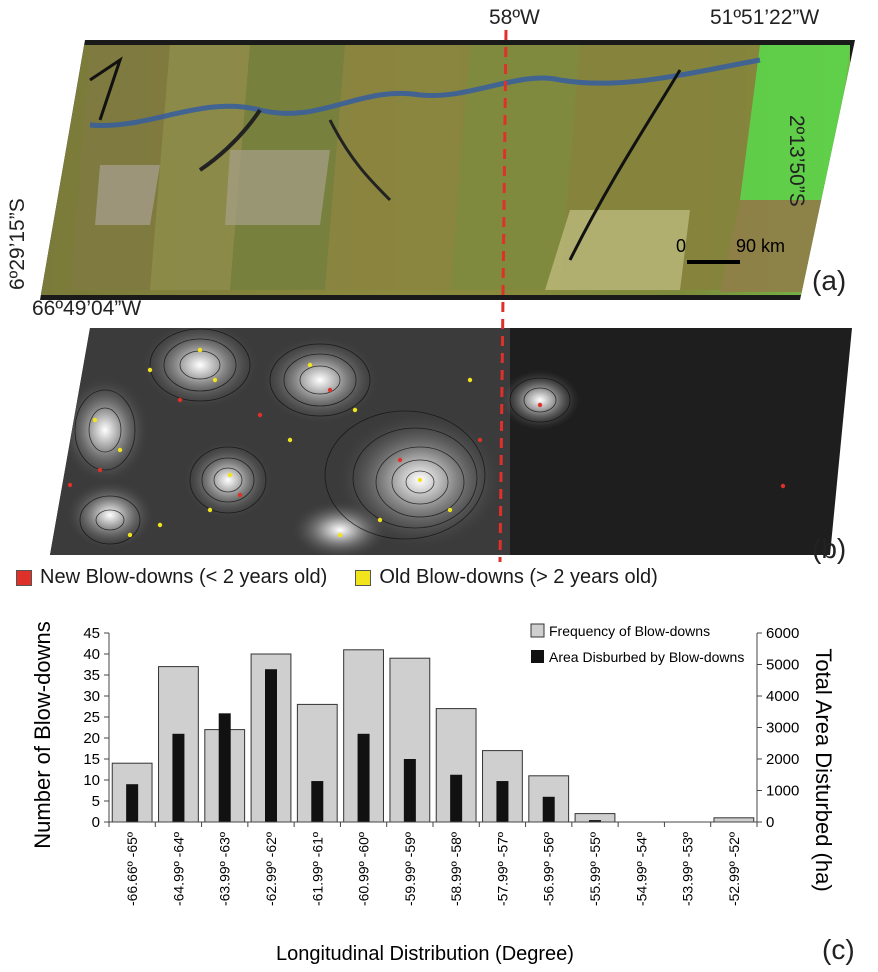  Describe the element at coordinates (537, 656) in the screenshot. I see `legend-area-swatch` at that location.